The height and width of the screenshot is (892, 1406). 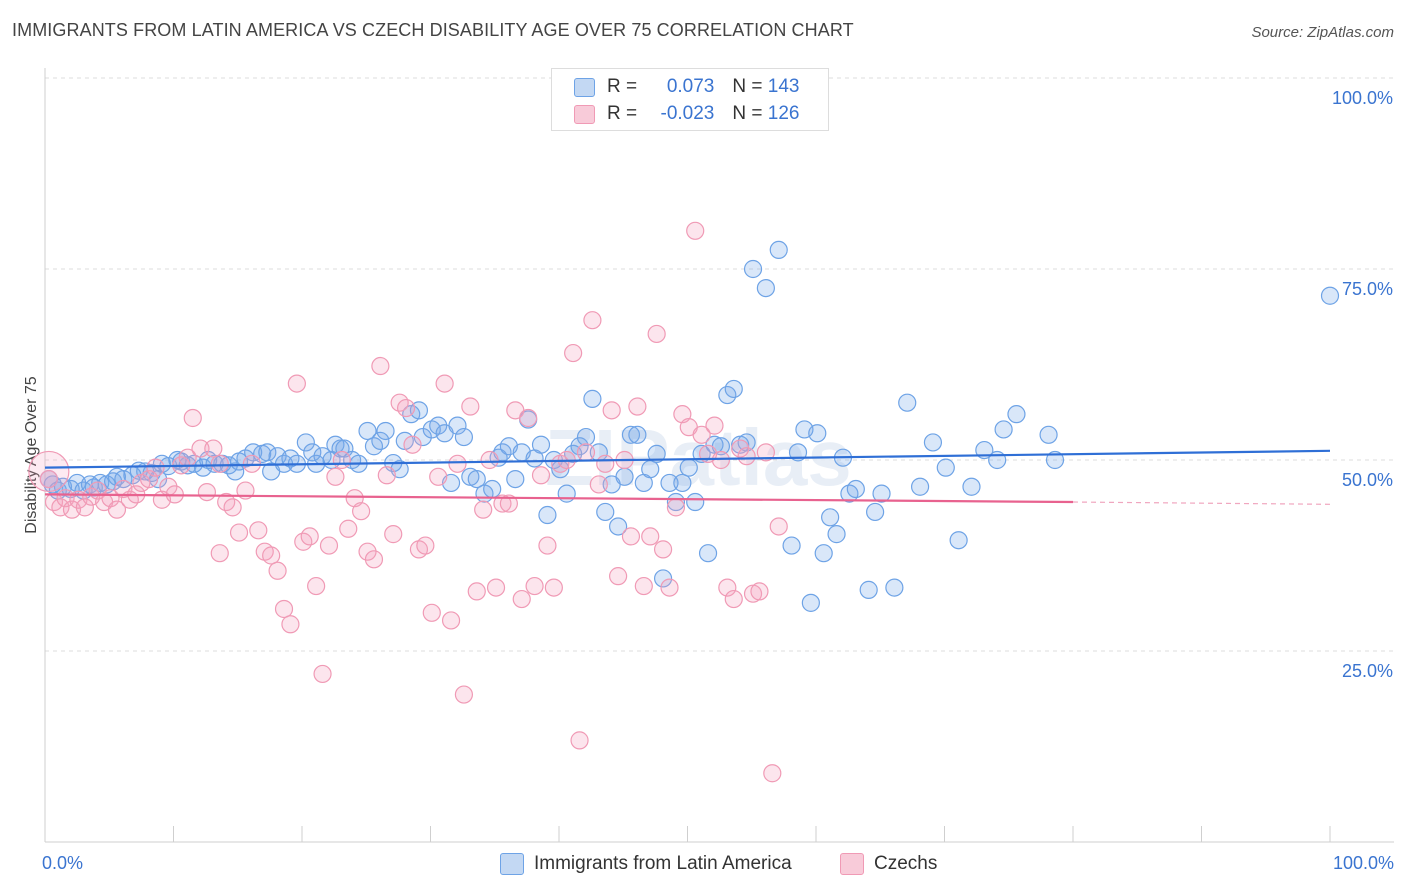 What do you see at coordinates (783, 113) in the screenshot?
I see `legend-n-value-b: 126` at bounding box center [783, 113].